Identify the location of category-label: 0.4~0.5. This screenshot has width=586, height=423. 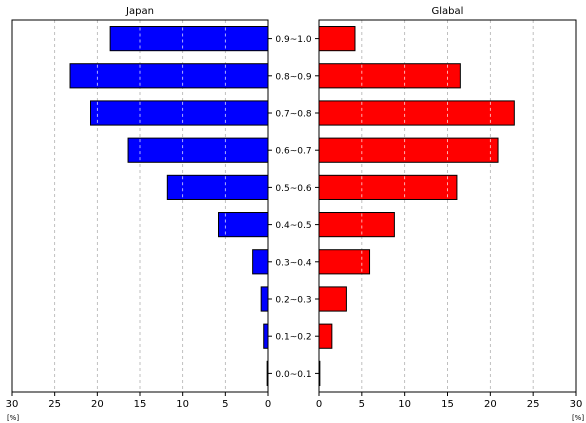
(293, 226).